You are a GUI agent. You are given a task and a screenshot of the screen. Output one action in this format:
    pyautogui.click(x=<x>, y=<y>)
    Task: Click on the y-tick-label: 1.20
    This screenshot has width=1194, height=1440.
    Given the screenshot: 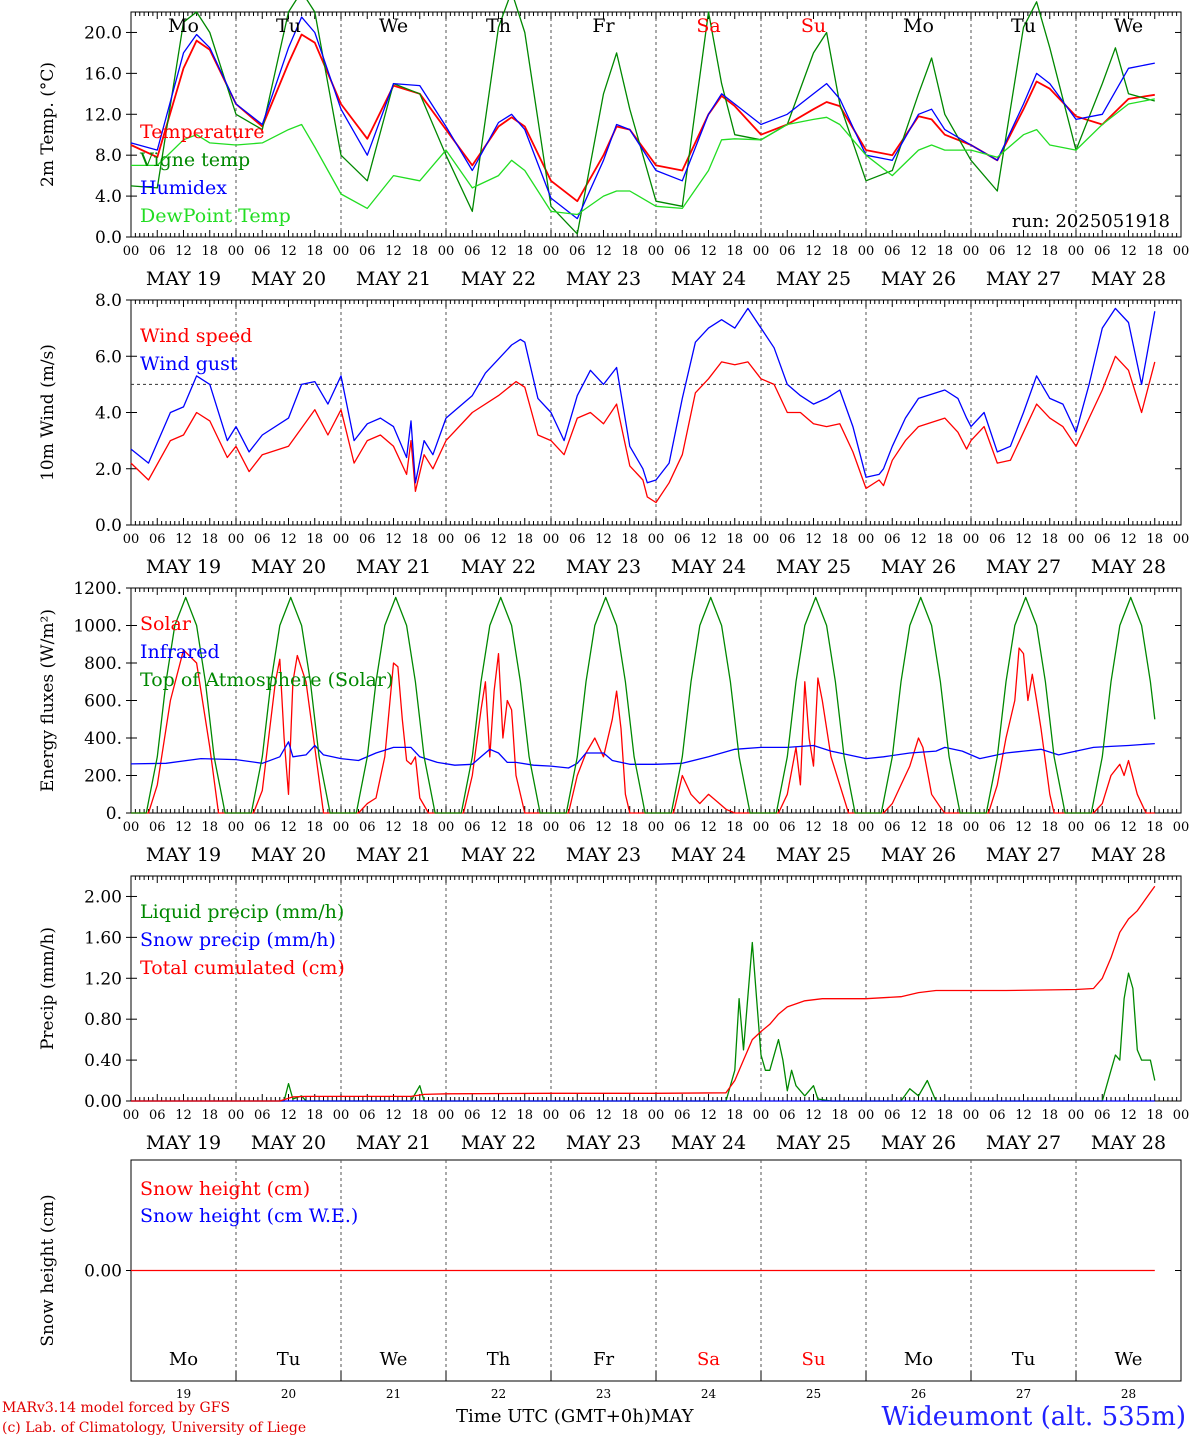 What is the action you would take?
    pyautogui.click(x=103, y=979)
    